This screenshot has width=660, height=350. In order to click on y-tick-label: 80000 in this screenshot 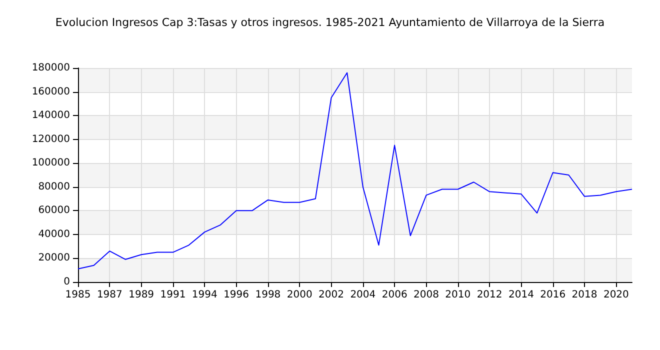, I will do `click(54, 186)`.